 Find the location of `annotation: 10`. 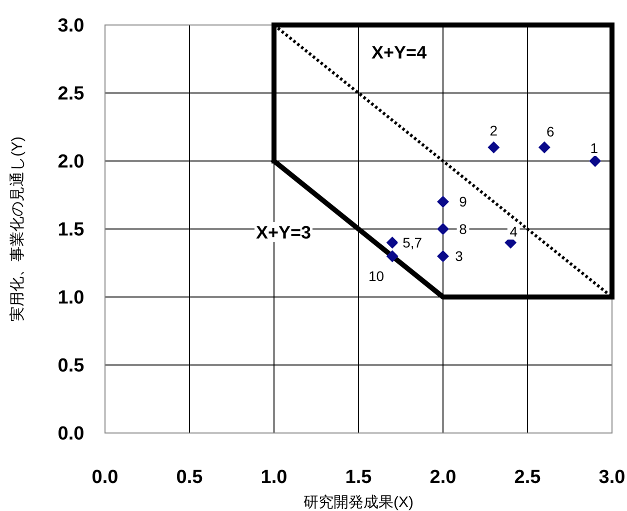

annotation: 10 is located at coordinates (376, 276).